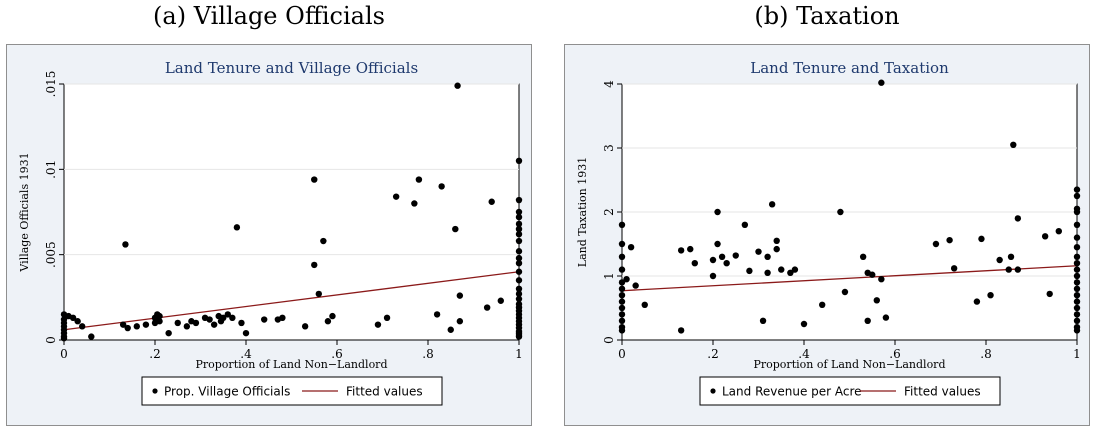 This screenshot has height=429, width=1096. What do you see at coordinates (291, 68) in the screenshot?
I see `chart-title: Land Tenure and Village Officials` at bounding box center [291, 68].